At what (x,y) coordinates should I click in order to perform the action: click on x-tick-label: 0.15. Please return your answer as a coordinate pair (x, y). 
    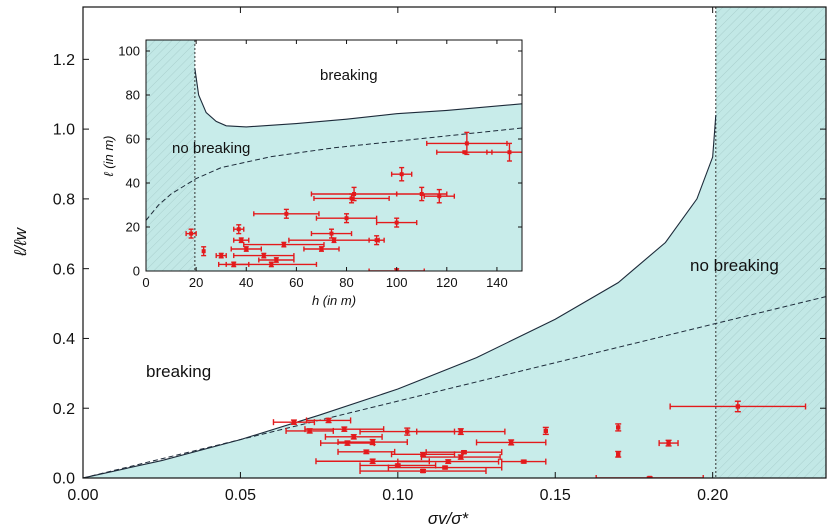
    Looking at the image, I should click on (555, 495).